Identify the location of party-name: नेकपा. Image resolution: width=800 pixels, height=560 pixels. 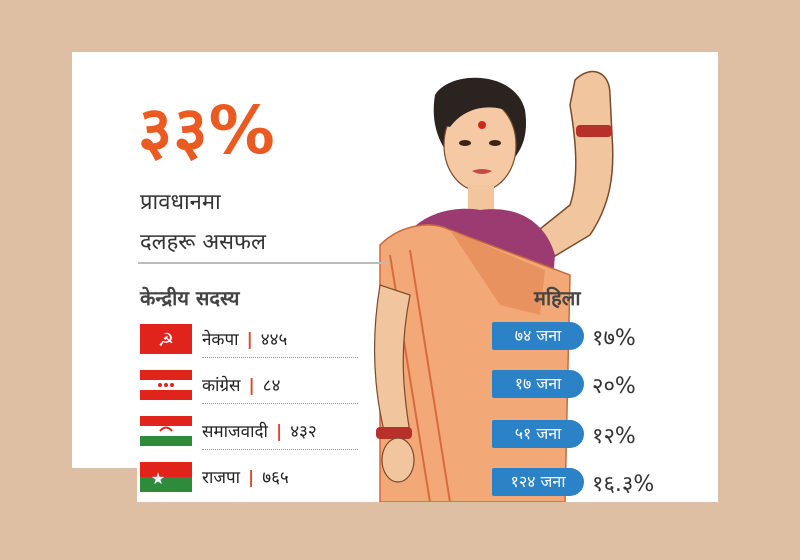
(220, 340).